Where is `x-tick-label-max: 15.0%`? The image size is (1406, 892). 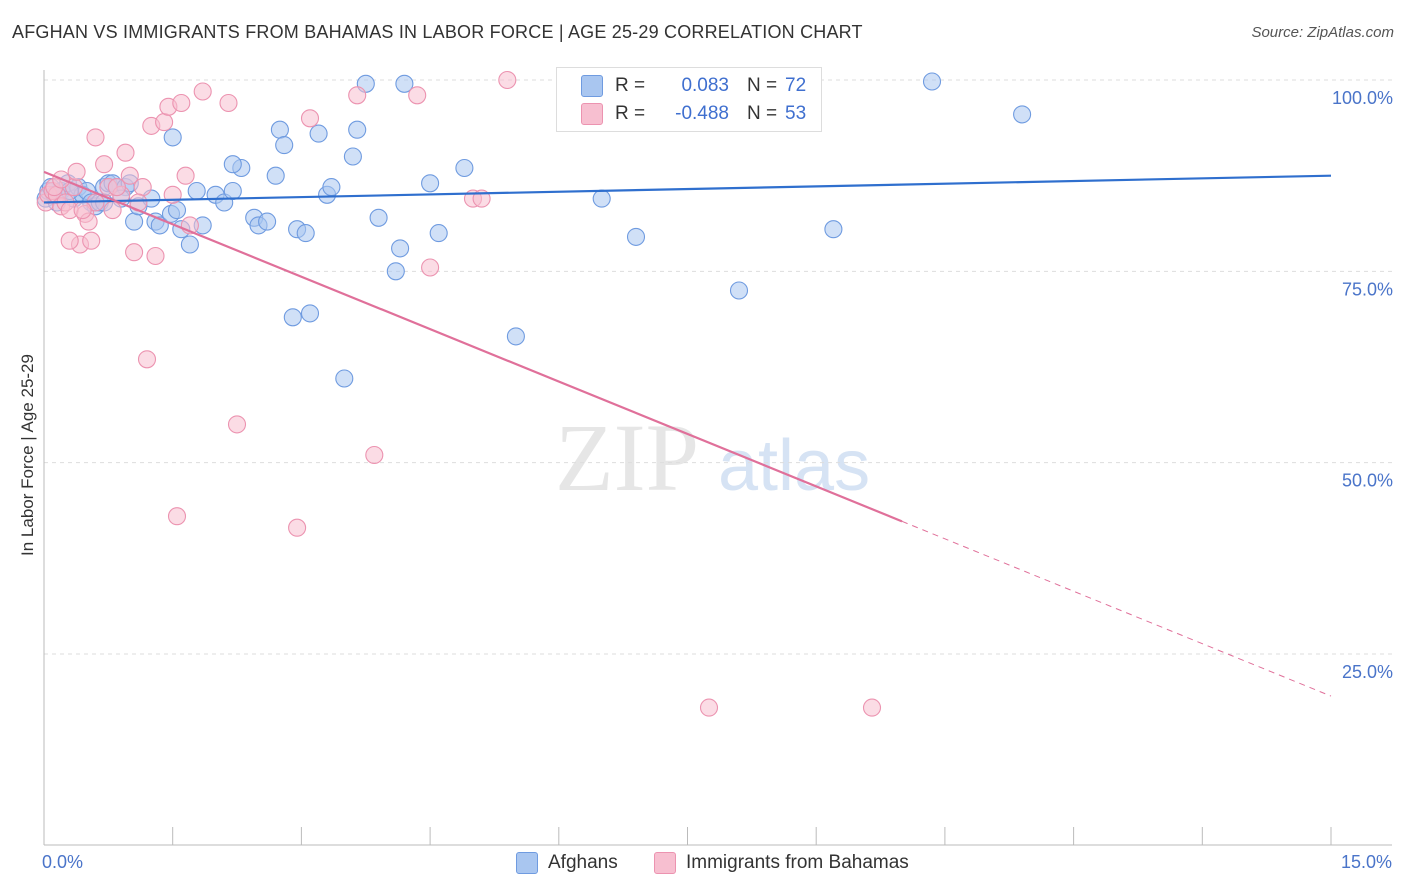
x-tick-label-max: 15.0% is located at coordinates (1366, 862).